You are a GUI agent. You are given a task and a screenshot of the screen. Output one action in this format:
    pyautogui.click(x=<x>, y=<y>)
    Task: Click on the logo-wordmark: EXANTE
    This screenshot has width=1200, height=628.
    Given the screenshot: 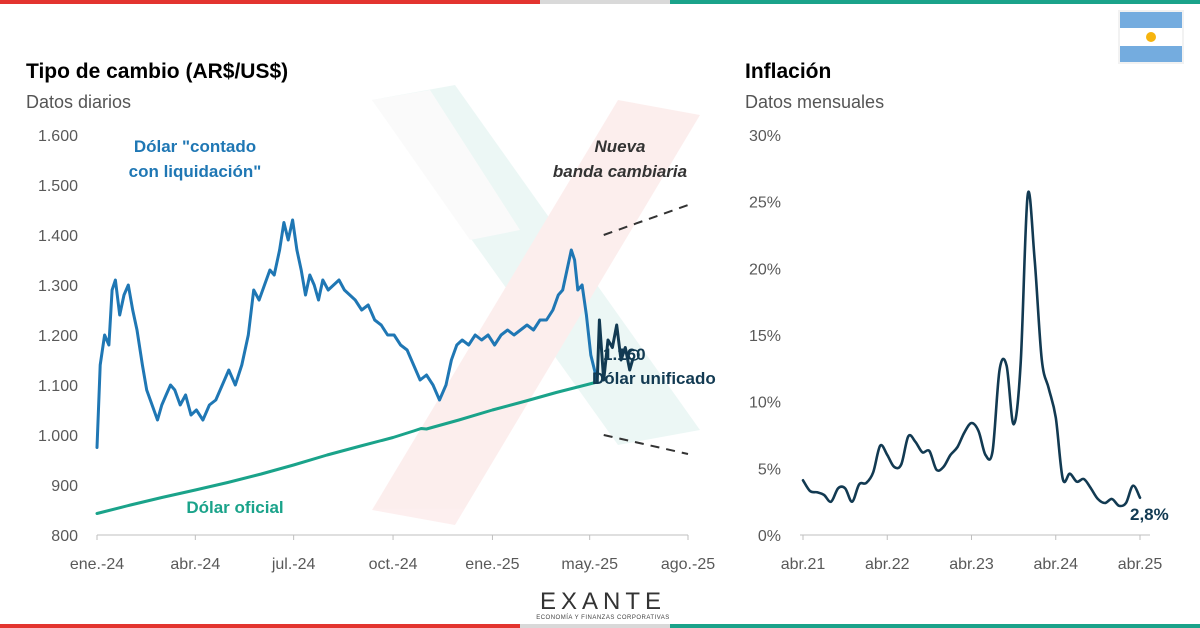 What is the action you would take?
    pyautogui.click(x=603, y=601)
    